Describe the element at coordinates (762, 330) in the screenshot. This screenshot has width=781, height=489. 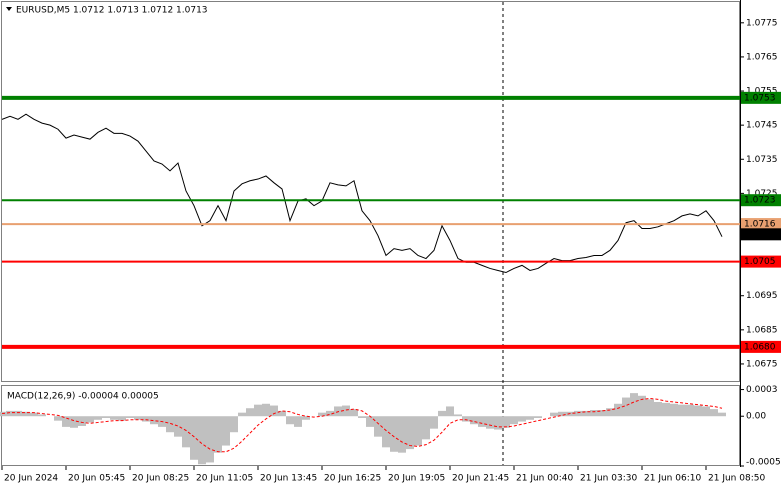
I see `y-tick-label: 1.0685` at that location.